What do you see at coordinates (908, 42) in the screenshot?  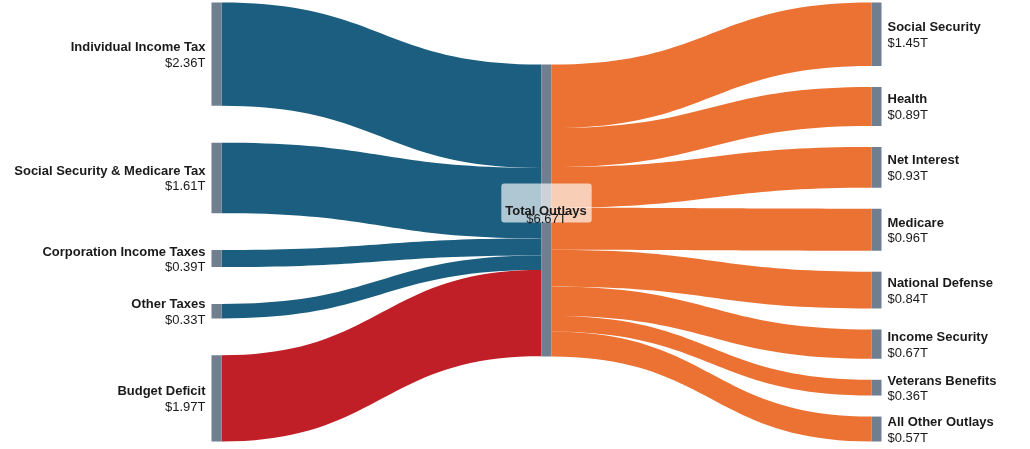 I see `data-label: $1.45T` at bounding box center [908, 42].